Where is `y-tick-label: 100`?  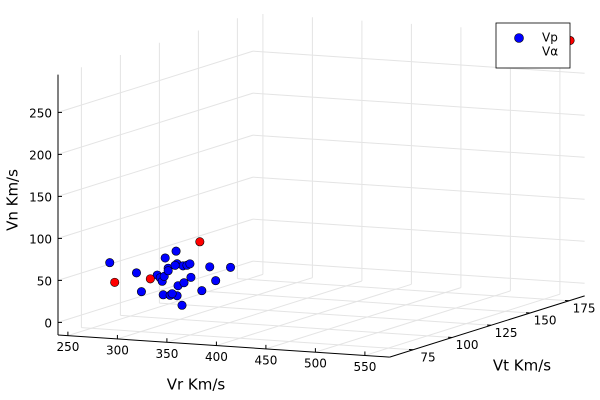 y-tick-label: 100 is located at coordinates (467, 345).